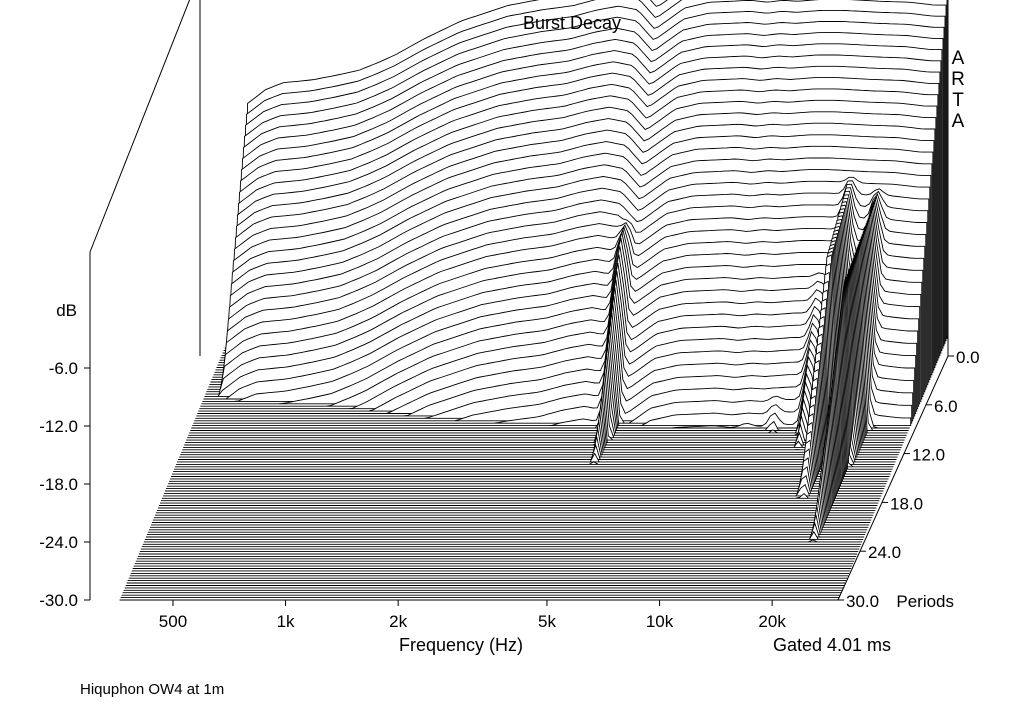 The height and width of the screenshot is (705, 1024). I want to click on arta-brand-letter: T, so click(958, 100).